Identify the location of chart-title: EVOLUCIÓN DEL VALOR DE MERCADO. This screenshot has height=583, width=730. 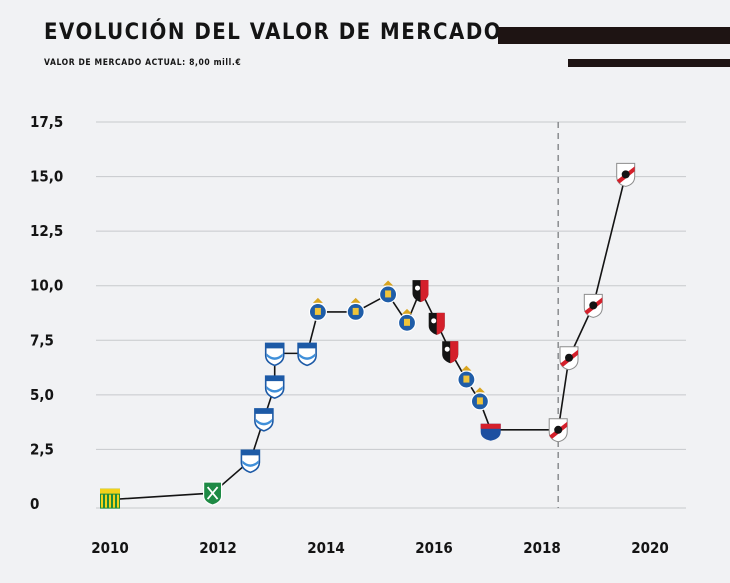
(273, 32).